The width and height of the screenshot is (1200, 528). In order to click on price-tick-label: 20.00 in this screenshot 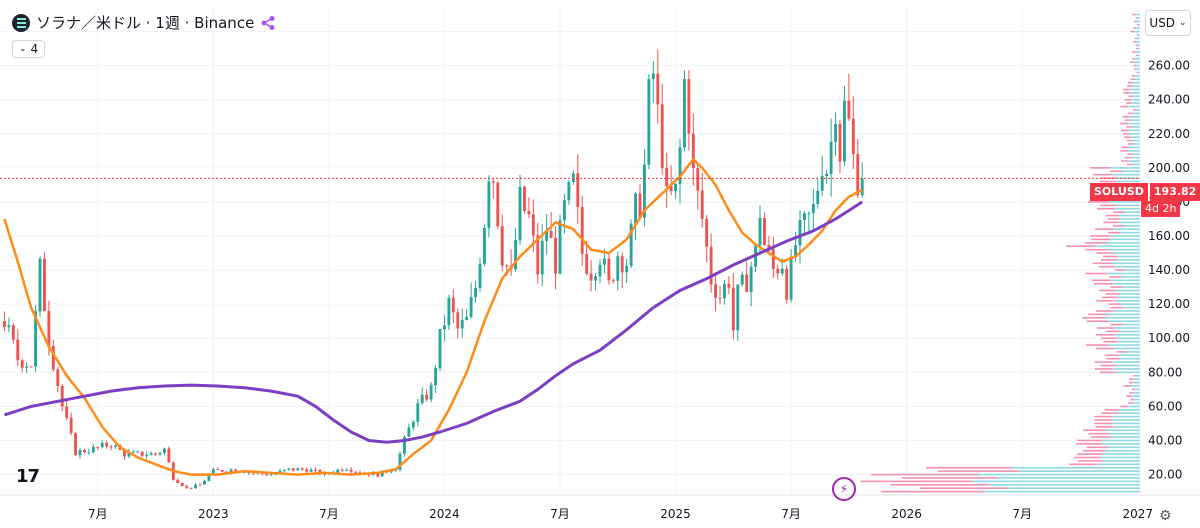, I will do `click(1165, 475)`.